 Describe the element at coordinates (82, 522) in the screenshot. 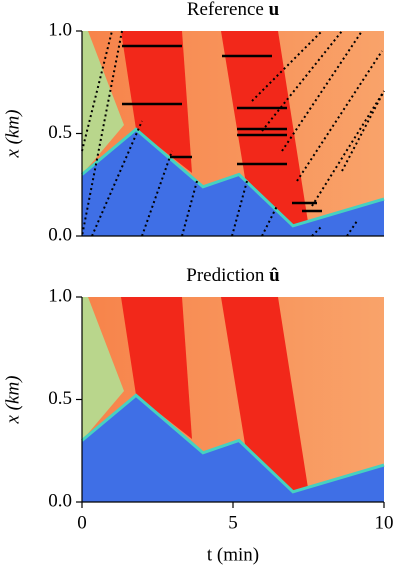

I see `x-tick-label: 0` at that location.